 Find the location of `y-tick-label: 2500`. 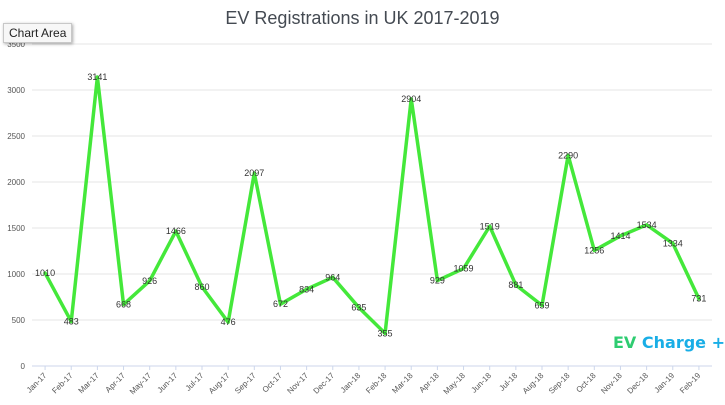

y-tick-label: 2500 is located at coordinates (16, 136).